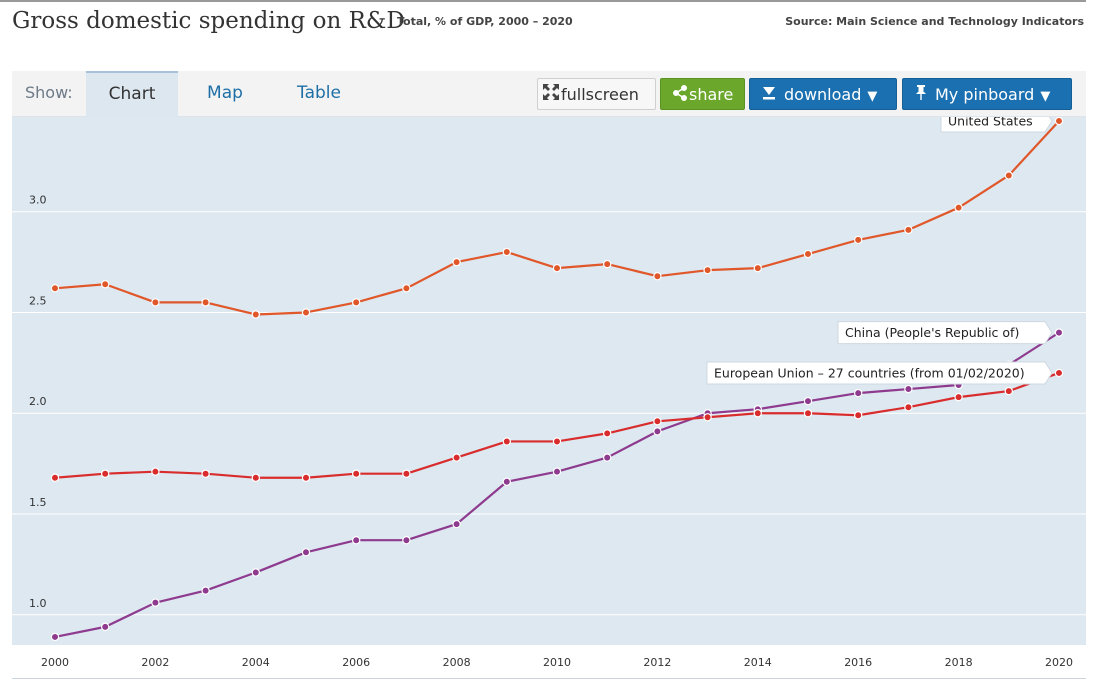  I want to click on y-tick-label: 2.5, so click(38, 300).